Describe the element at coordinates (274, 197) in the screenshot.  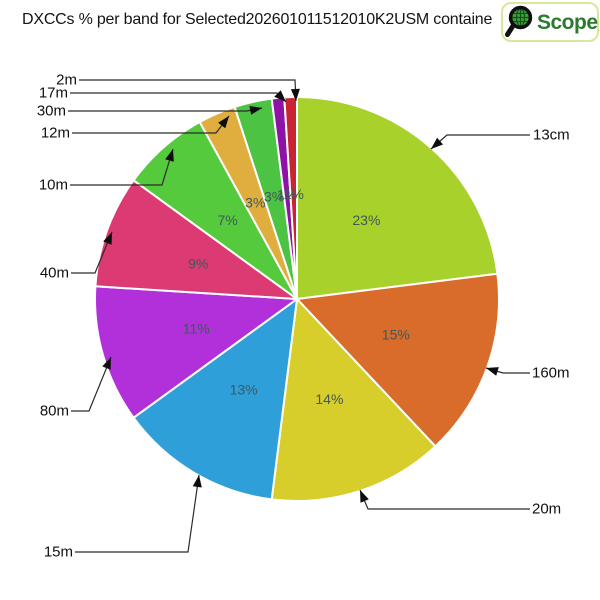
I see `percent-label-30m: 3%` at that location.